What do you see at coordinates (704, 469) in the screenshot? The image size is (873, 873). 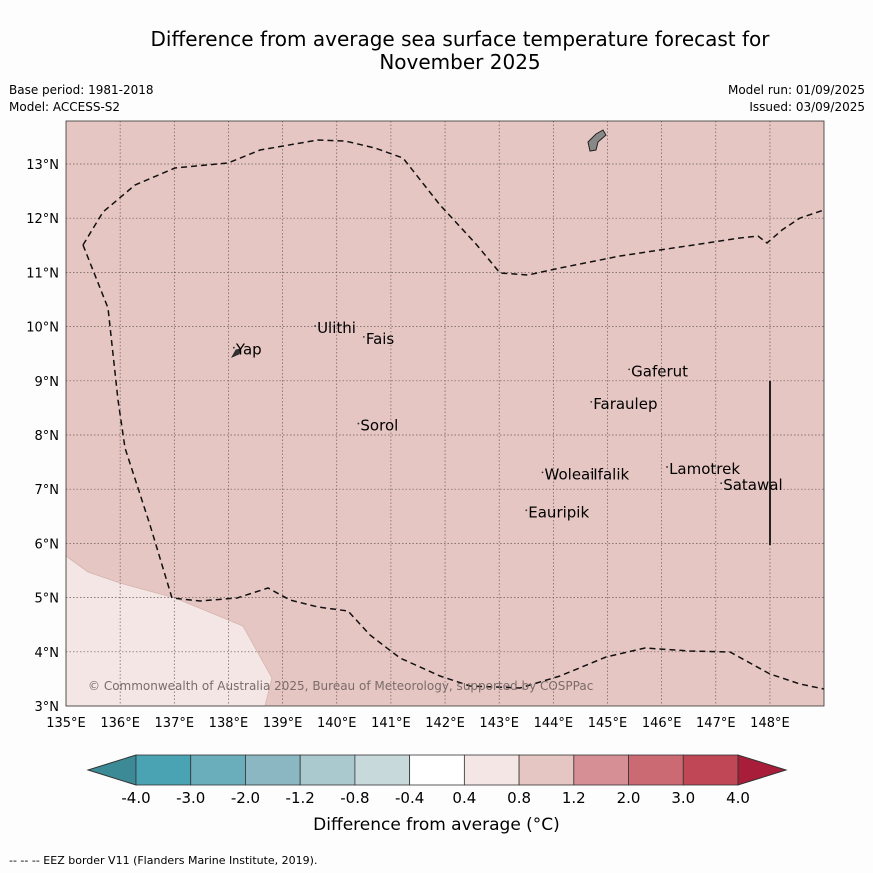 I see `place-label: Lamotrek` at bounding box center [704, 469].